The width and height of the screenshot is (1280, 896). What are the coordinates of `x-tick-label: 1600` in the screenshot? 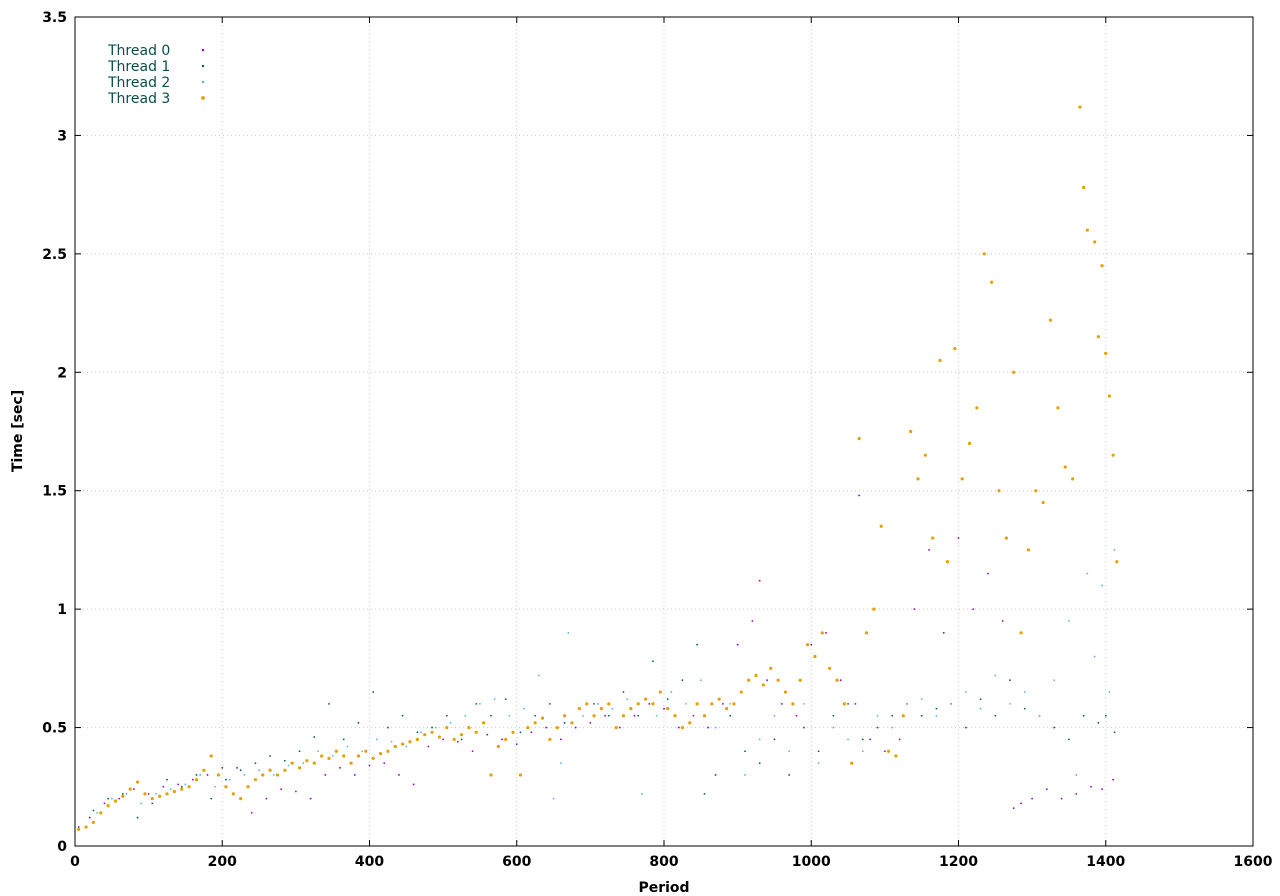 It's located at (1253, 862).